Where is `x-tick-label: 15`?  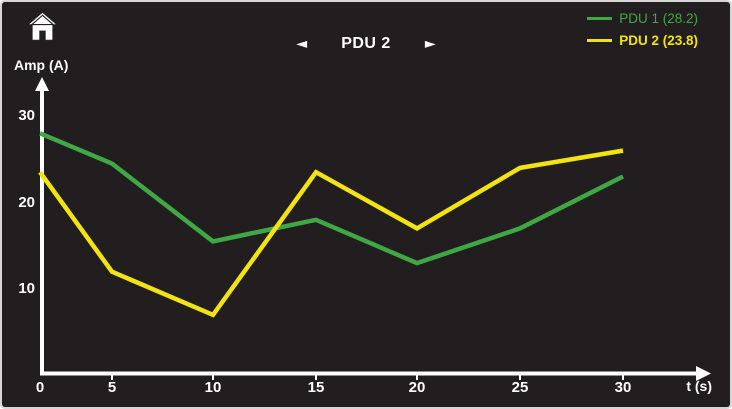
x-tick-label: 15 is located at coordinates (316, 387).